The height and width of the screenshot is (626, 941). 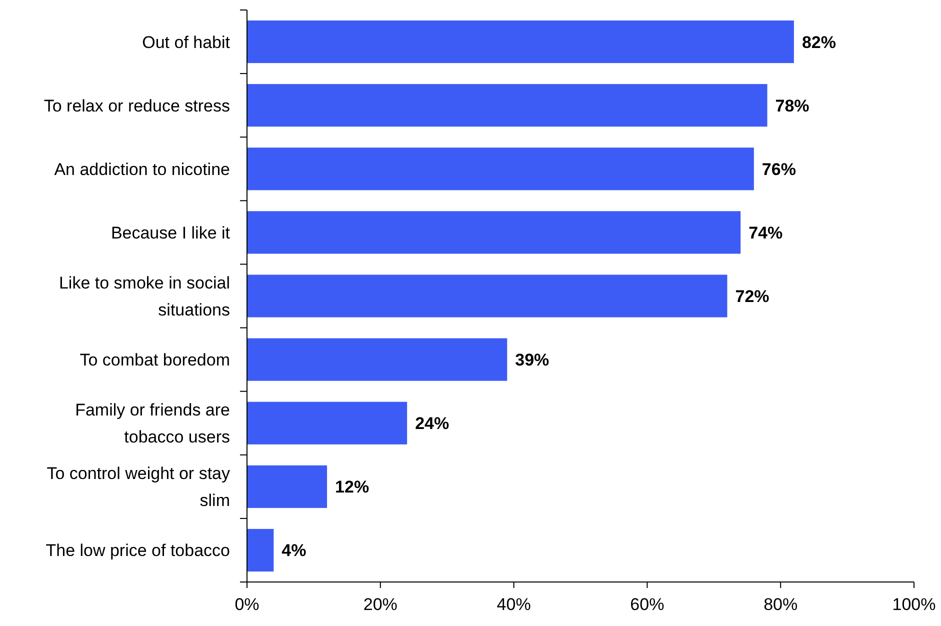 What do you see at coordinates (352, 487) in the screenshot?
I see `data-label: 12%` at bounding box center [352, 487].